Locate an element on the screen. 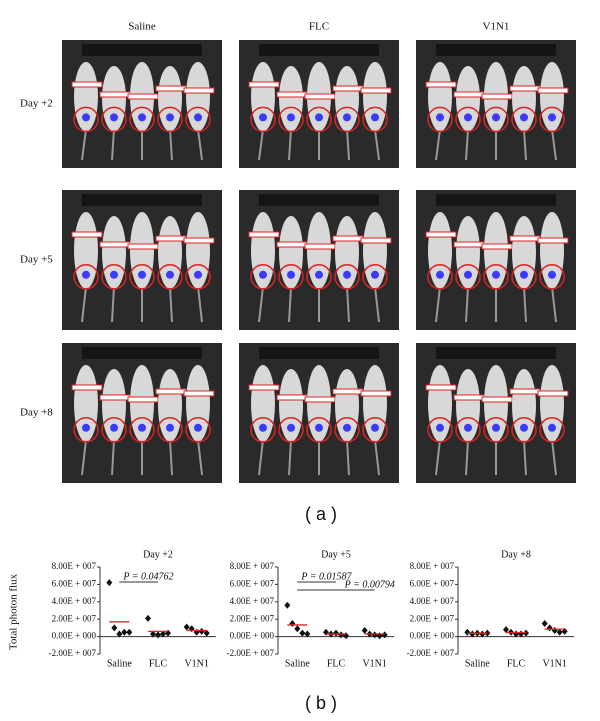  row-label: Day +8 is located at coordinates (36, 413).